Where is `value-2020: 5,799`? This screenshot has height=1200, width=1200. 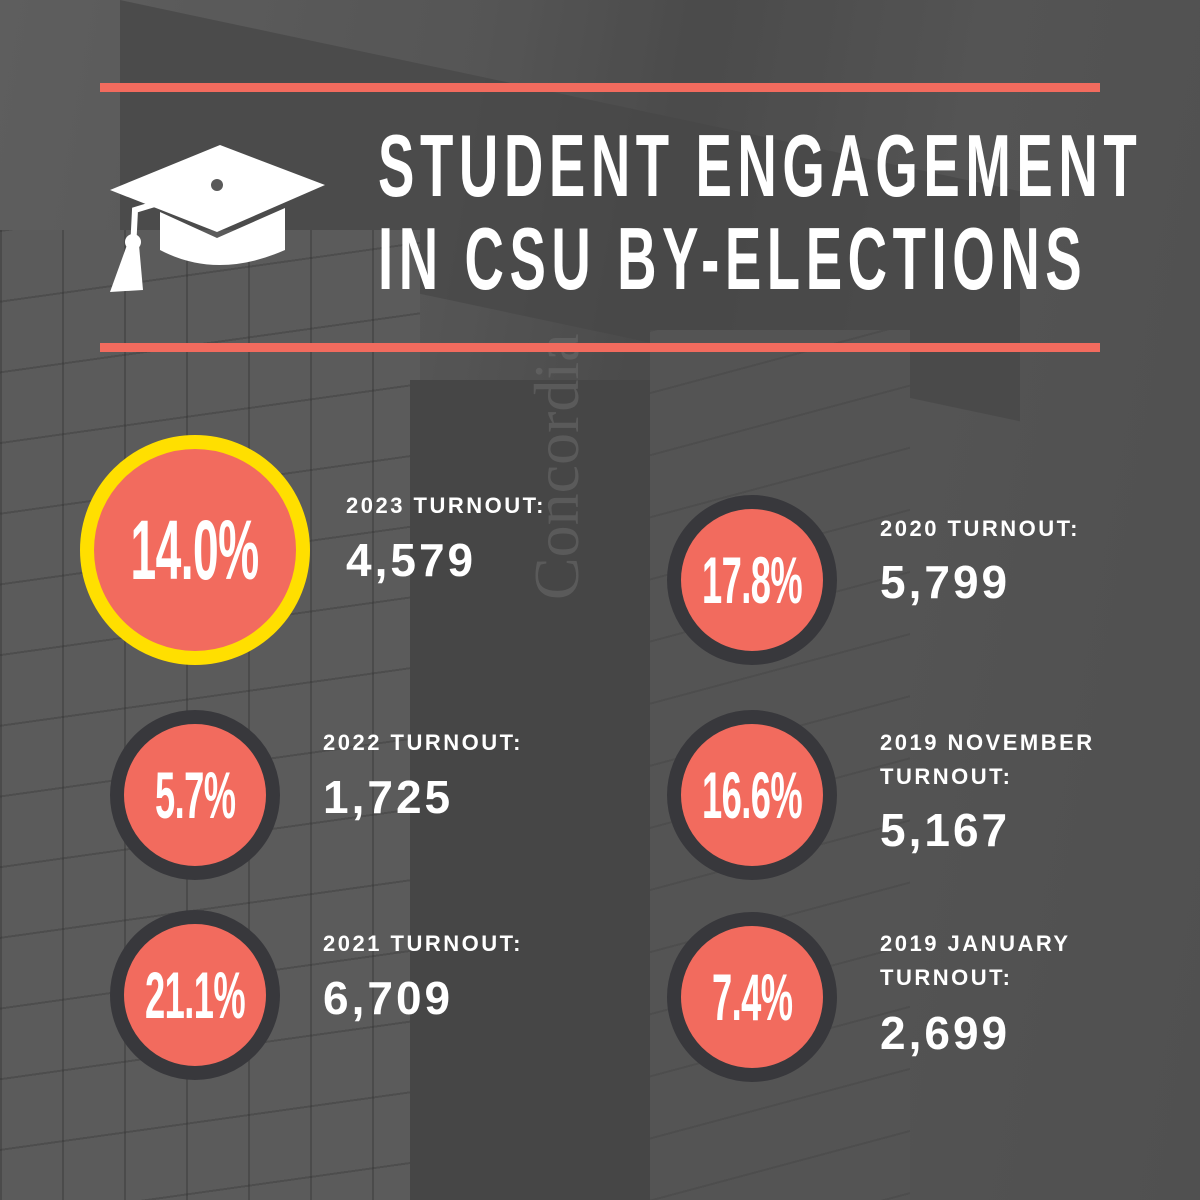 value-2020: 5,799 is located at coordinates (945, 582).